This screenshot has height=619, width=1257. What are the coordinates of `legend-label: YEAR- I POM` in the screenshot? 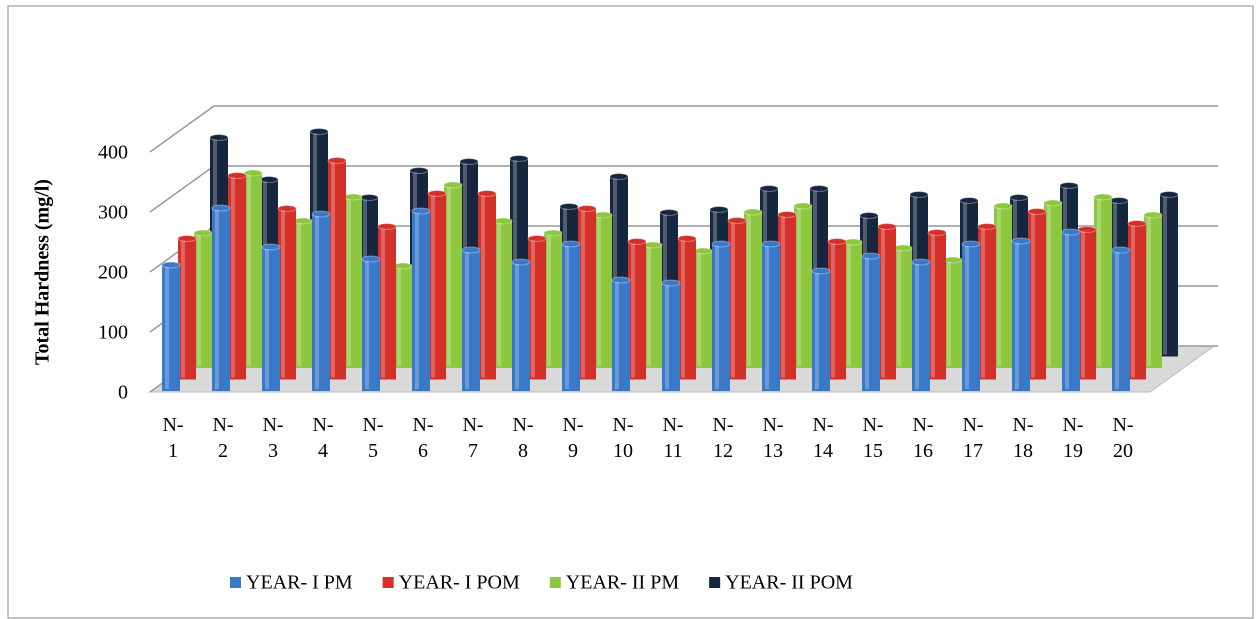 It's located at (459, 583).